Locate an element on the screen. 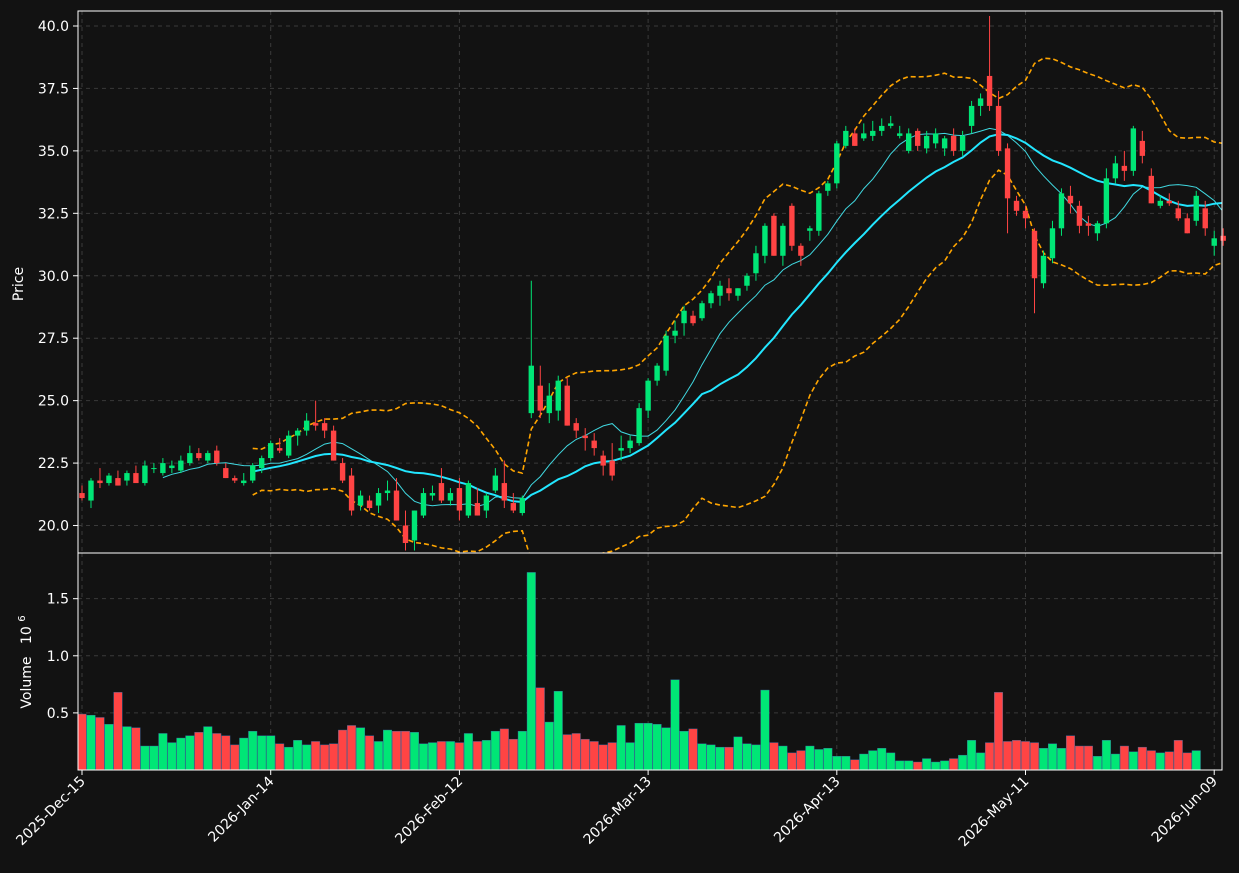  volume-y-ticks: 0.5 1.0 1.5 is located at coordinates (62, 657).